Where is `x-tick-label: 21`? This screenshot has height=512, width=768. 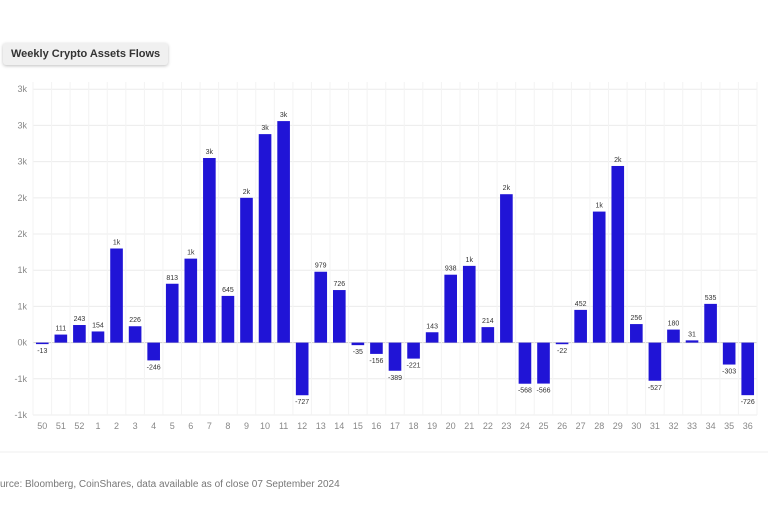
x-tick-label: 21 is located at coordinates (469, 426).